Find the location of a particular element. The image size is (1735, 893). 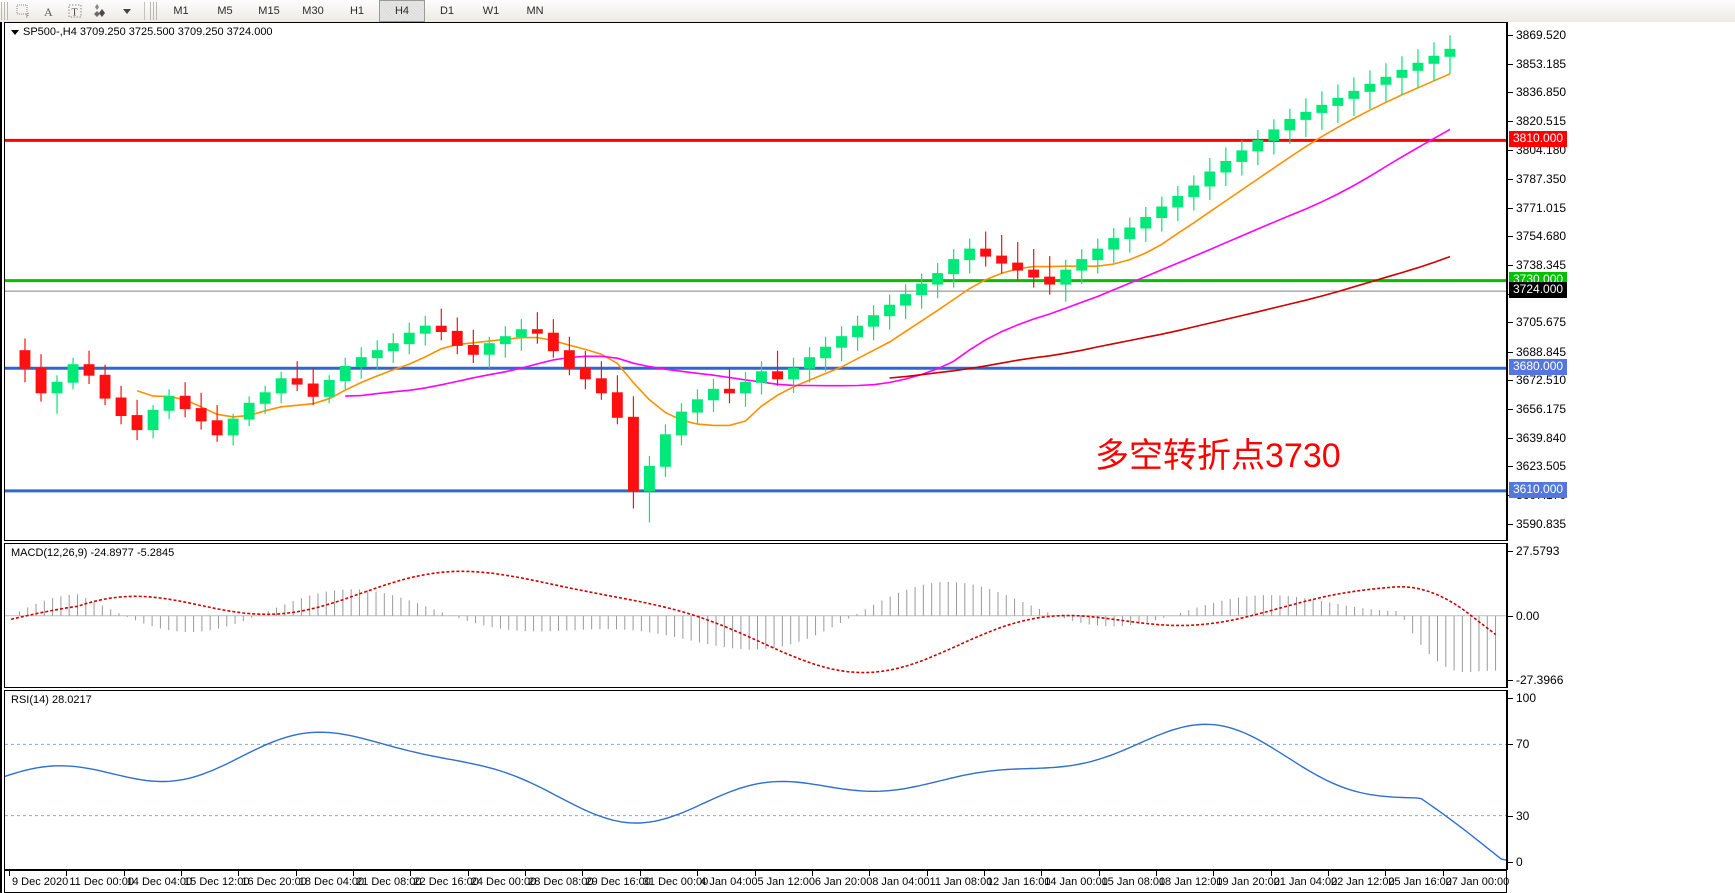

svg-text: A is located at coordinates (48, 11).